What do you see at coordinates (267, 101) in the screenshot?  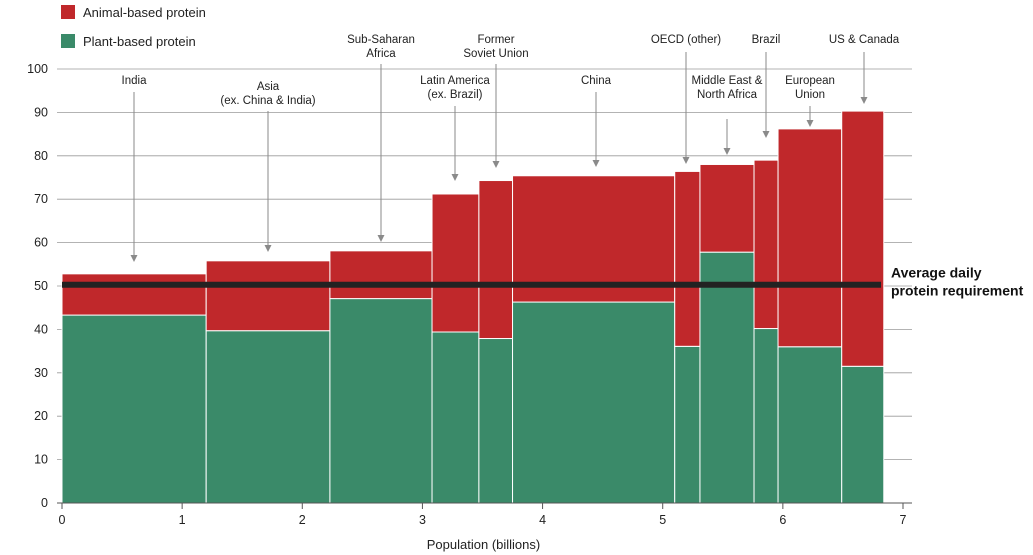 I see `annotation-label-2: (ex. China & India)` at bounding box center [267, 101].